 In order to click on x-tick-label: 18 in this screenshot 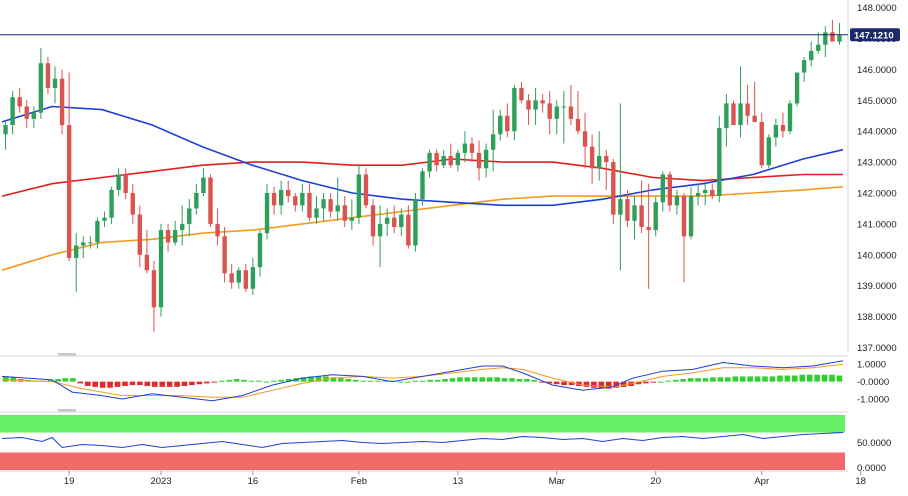, I will do `click(860, 481)`.